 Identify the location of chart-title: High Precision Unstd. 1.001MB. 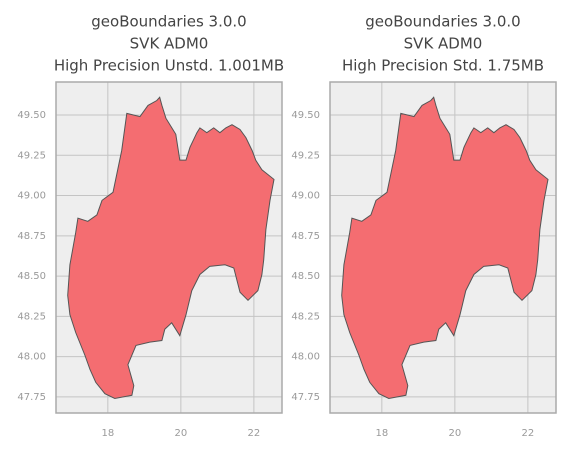
(169, 66).